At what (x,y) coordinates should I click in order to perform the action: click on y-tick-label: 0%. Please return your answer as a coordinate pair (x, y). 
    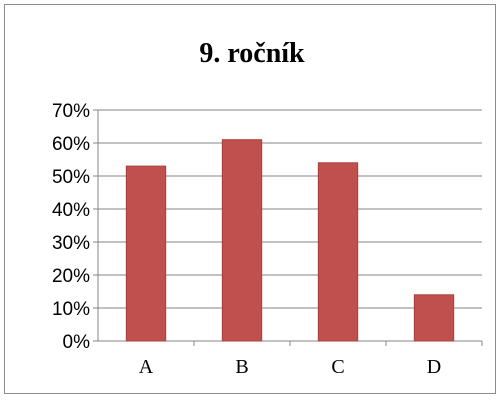
    Looking at the image, I should click on (77, 342).